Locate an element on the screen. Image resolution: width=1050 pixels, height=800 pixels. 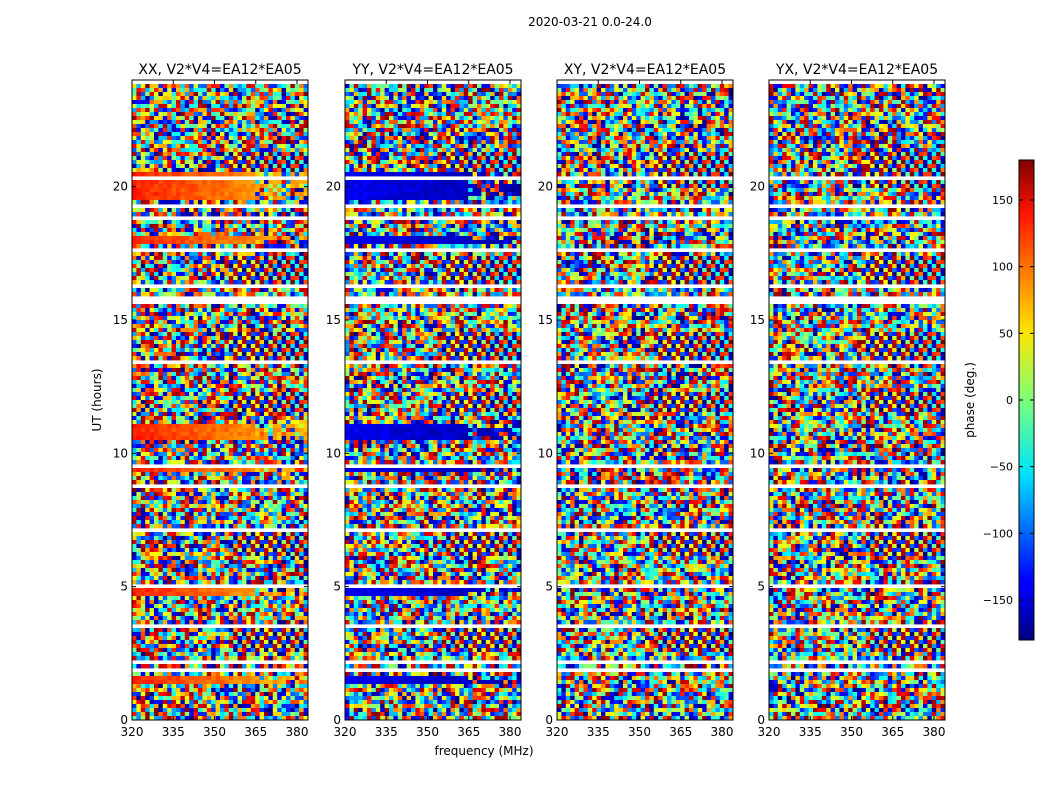
panel-title: XX, V2*V4=EA12*EA05 is located at coordinates (219, 70).